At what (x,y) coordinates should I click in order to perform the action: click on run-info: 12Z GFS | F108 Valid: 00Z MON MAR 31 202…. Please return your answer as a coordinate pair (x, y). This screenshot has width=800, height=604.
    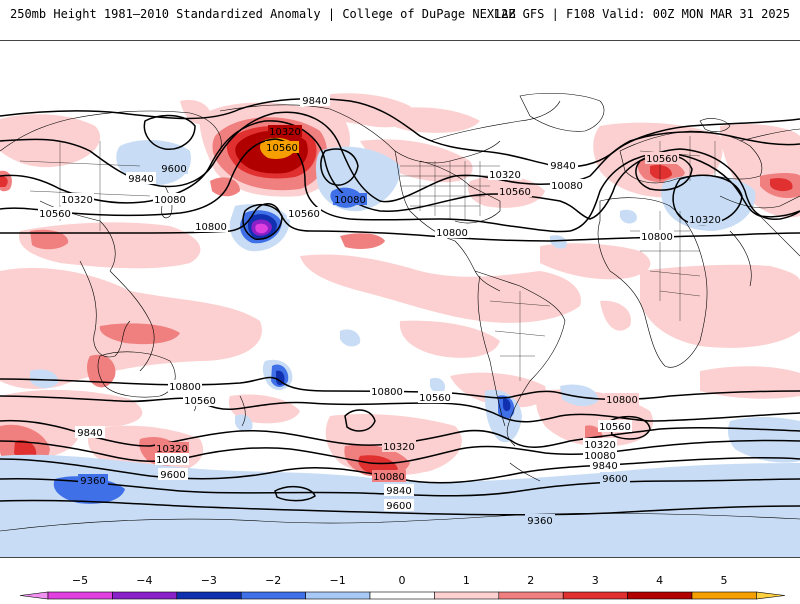
    Looking at the image, I should click on (641, 14).